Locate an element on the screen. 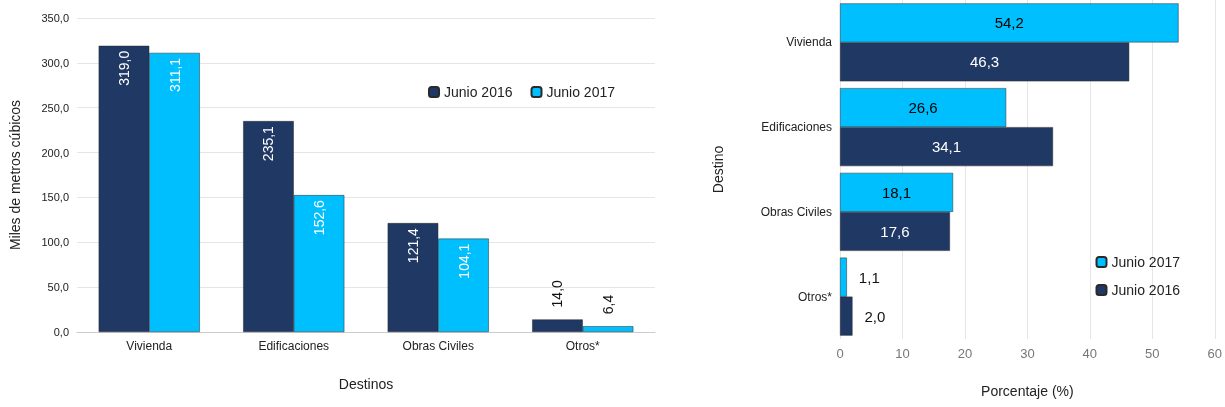 This screenshot has height=407, width=1225. data-label: 121,4 is located at coordinates (412, 245).